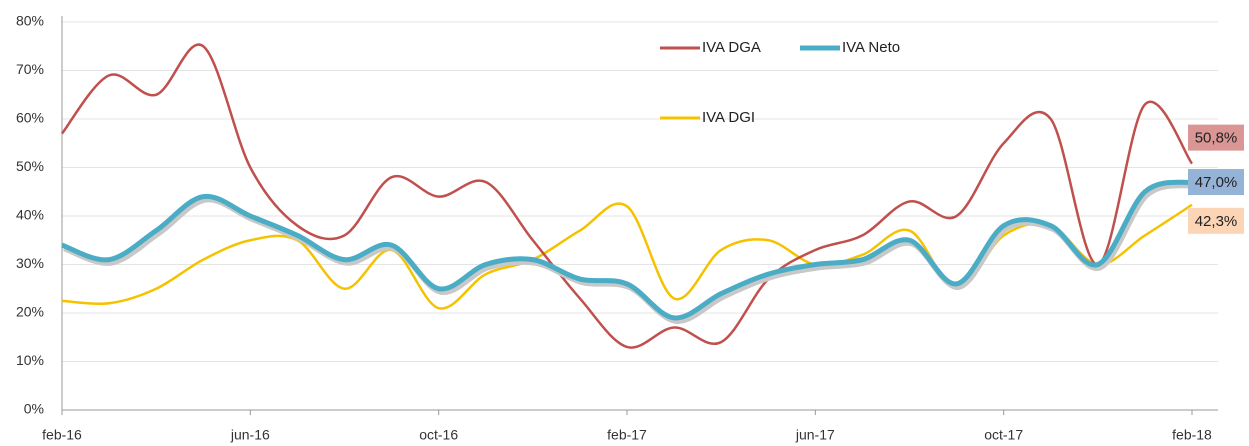 The image size is (1249, 446). I want to click on legend-label: IVA DGI, so click(728, 117).